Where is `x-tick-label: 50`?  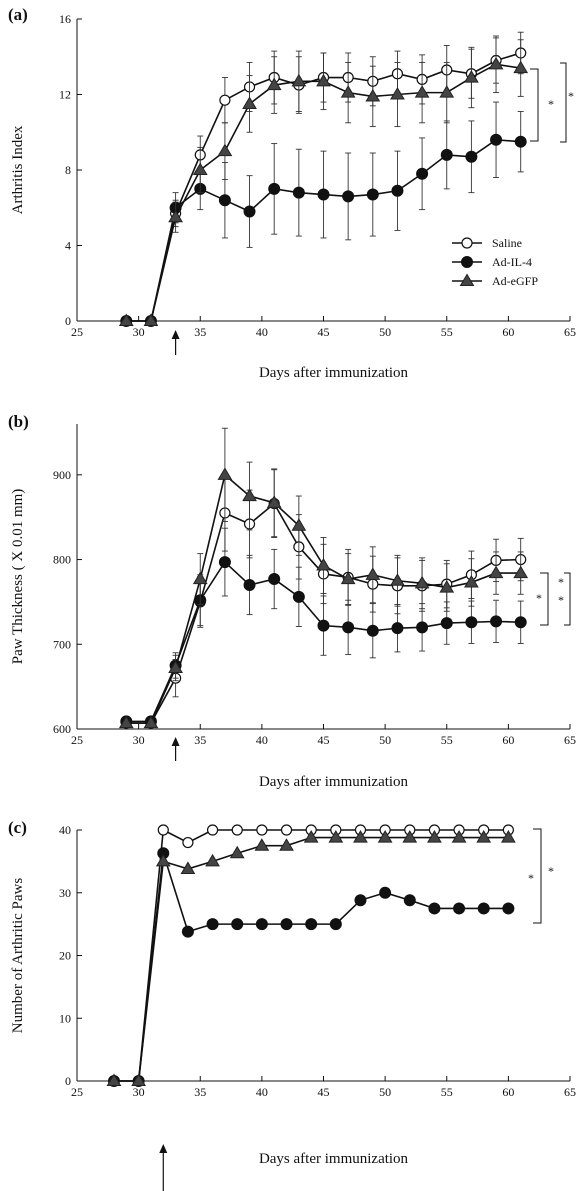 x-tick-label: 50 is located at coordinates (385, 740).